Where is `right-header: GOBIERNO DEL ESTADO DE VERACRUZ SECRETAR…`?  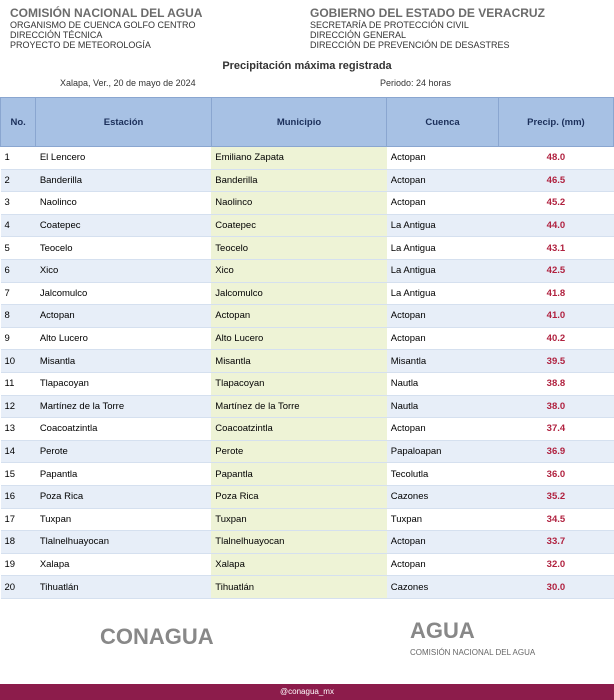 right-header: GOBIERNO DEL ESTADO DE VERACRUZ SECRETAR… is located at coordinates (460, 28).